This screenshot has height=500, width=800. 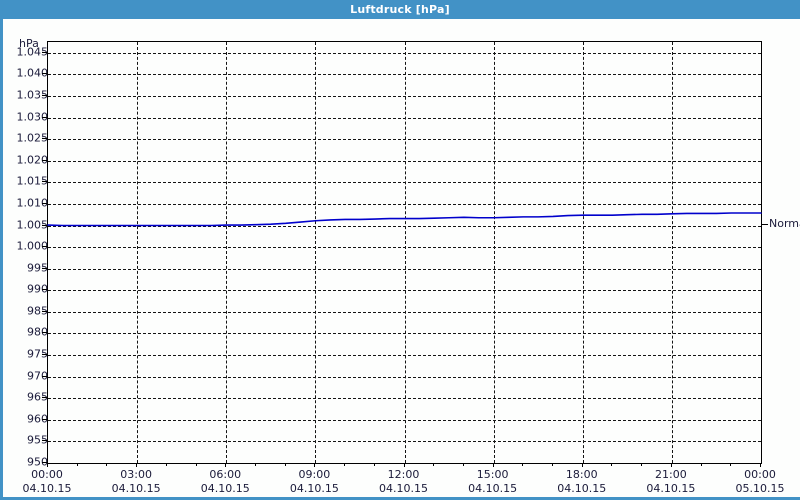 I want to click on y-axis-tick-label: 965, so click(x=37, y=397).